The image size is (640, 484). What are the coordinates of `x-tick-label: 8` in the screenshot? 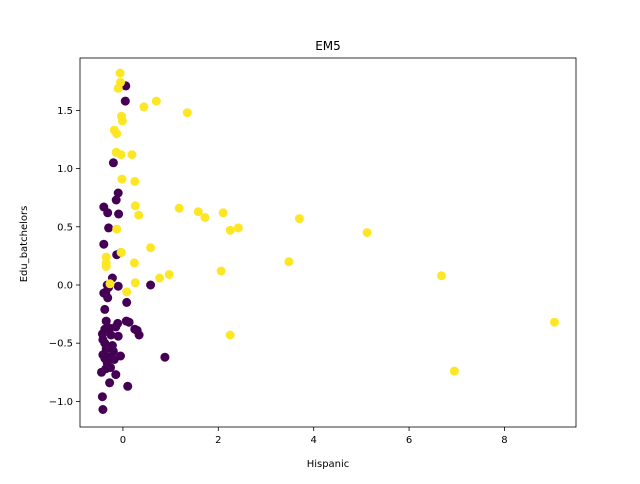 It's located at (504, 440).